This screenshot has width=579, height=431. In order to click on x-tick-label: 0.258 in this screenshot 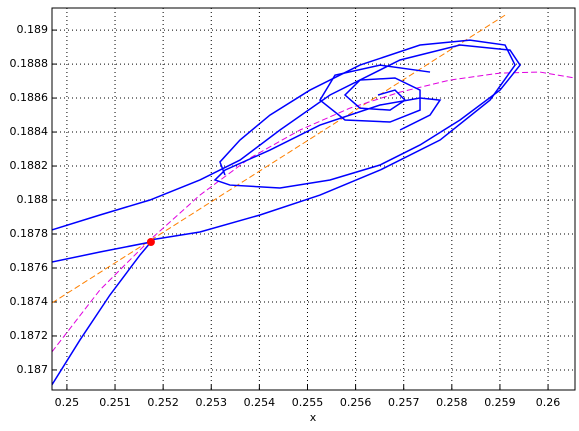, I will do `click(452, 402)`.